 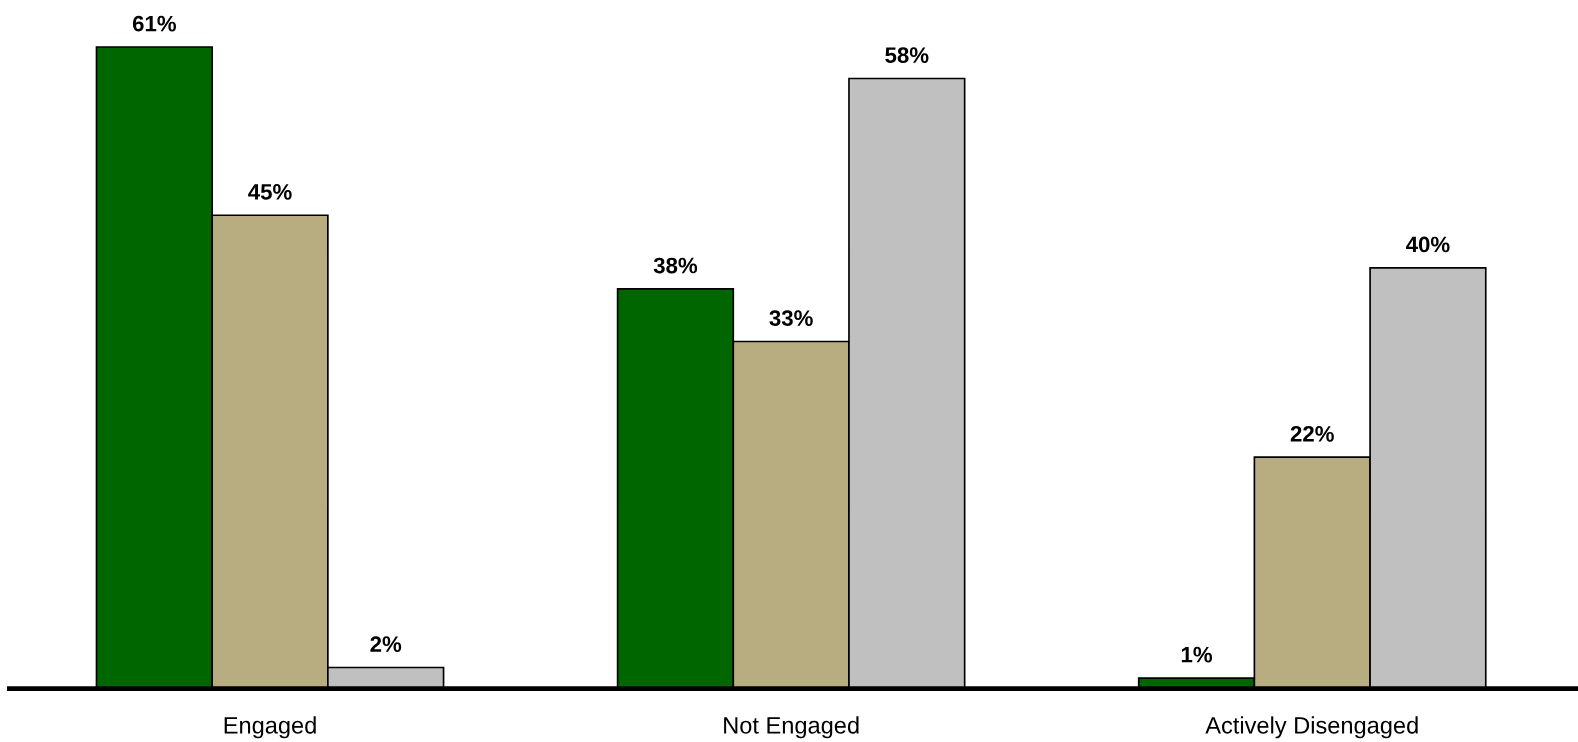 I want to click on x-tick-label: Actively Disengaged, so click(x=1311, y=727).